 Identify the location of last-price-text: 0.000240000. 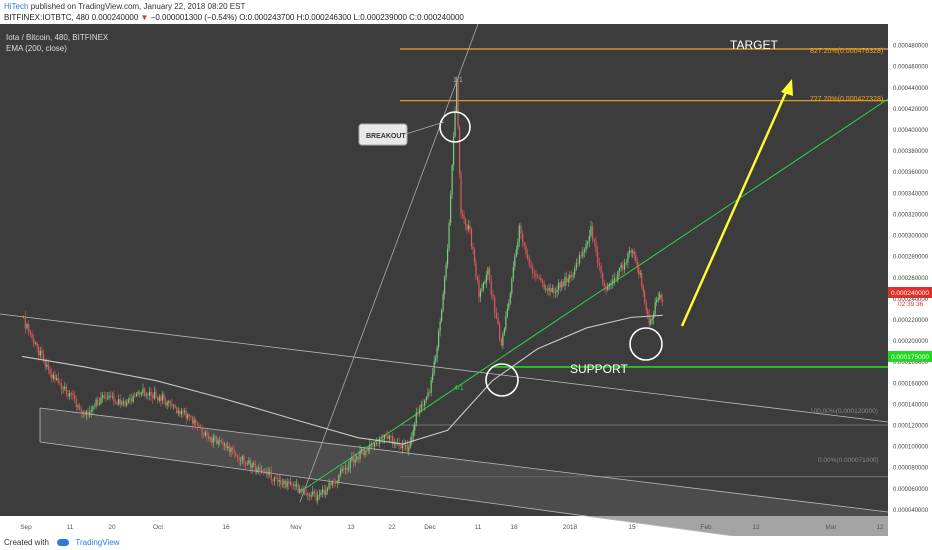
(910, 293).